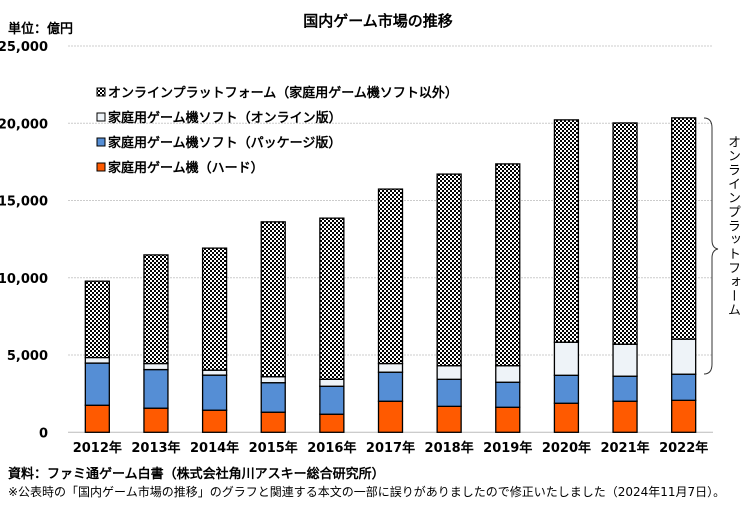 The image size is (756, 529). What do you see at coordinates (711, 246) in the screenshot?
I see `bracket-online-platform` at bounding box center [711, 246].